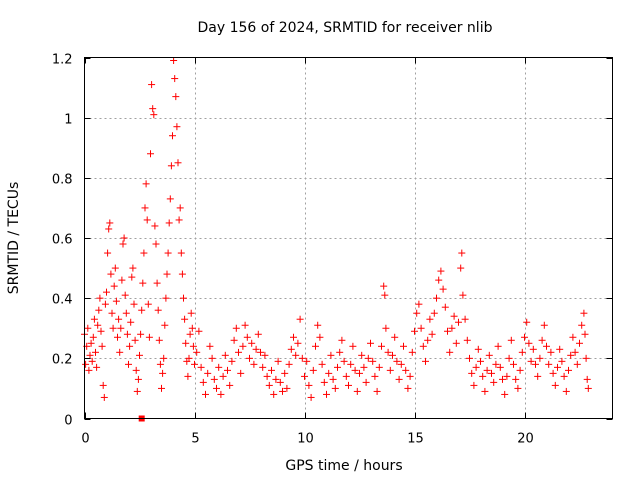  I want to click on y-tick-label: 0.2, so click(62, 360).